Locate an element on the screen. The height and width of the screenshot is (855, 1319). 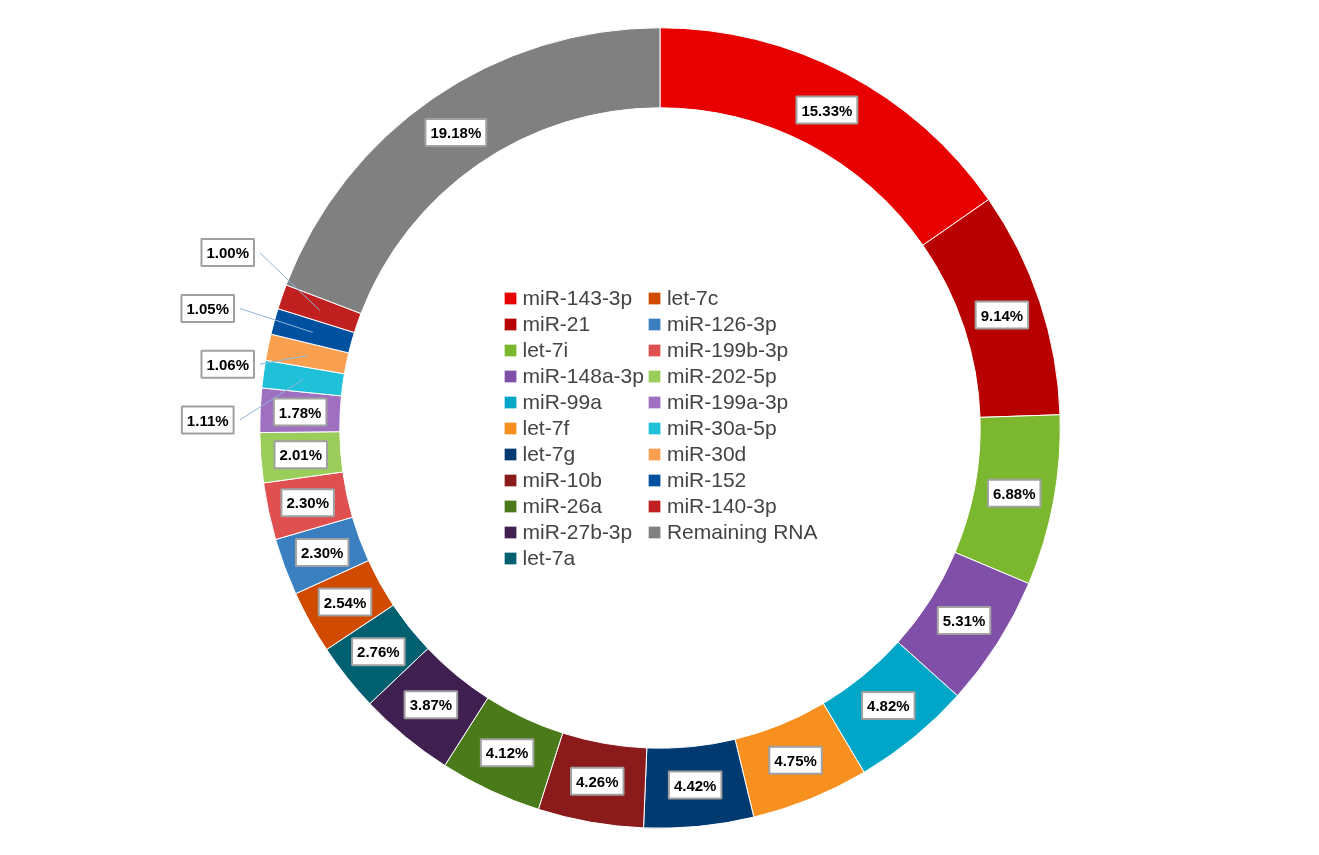
legend-label: miR-21 is located at coordinates (556, 323).